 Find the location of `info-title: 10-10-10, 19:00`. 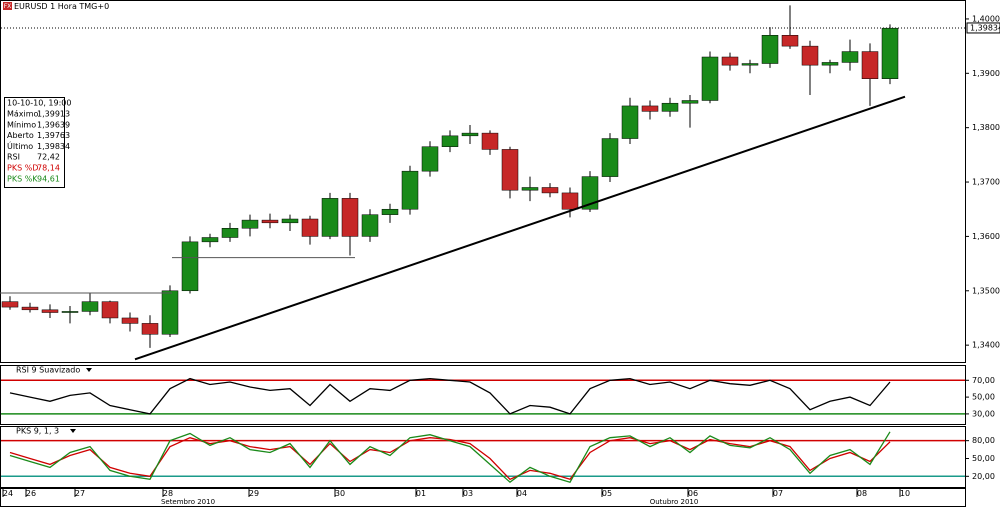

info-title: 10-10-10, 19:00 is located at coordinates (39, 103).